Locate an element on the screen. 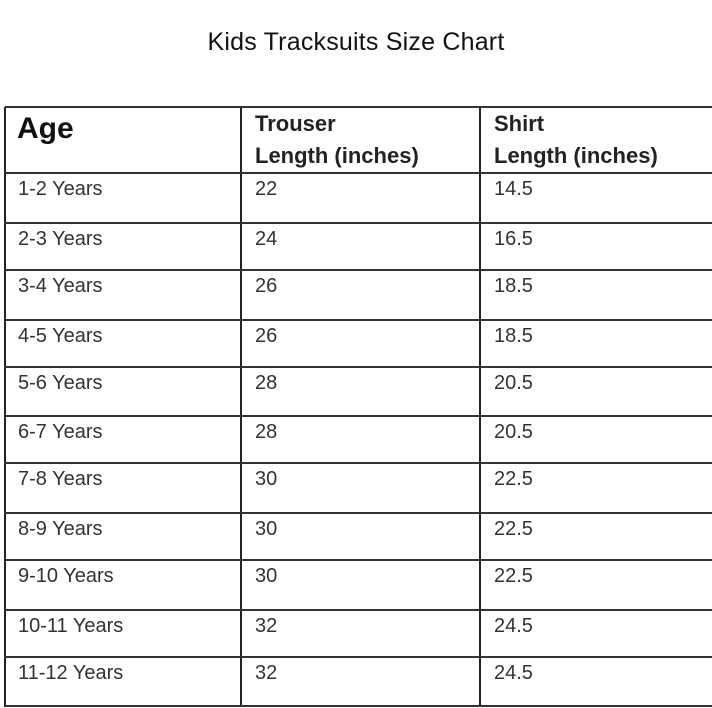  header-shirt-length: Shirt Length (inches) is located at coordinates (576, 140).